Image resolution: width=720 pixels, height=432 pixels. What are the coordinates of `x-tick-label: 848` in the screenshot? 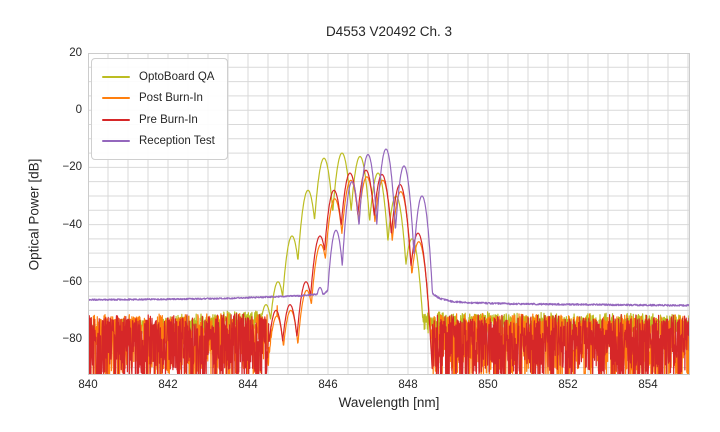 It's located at (408, 385).